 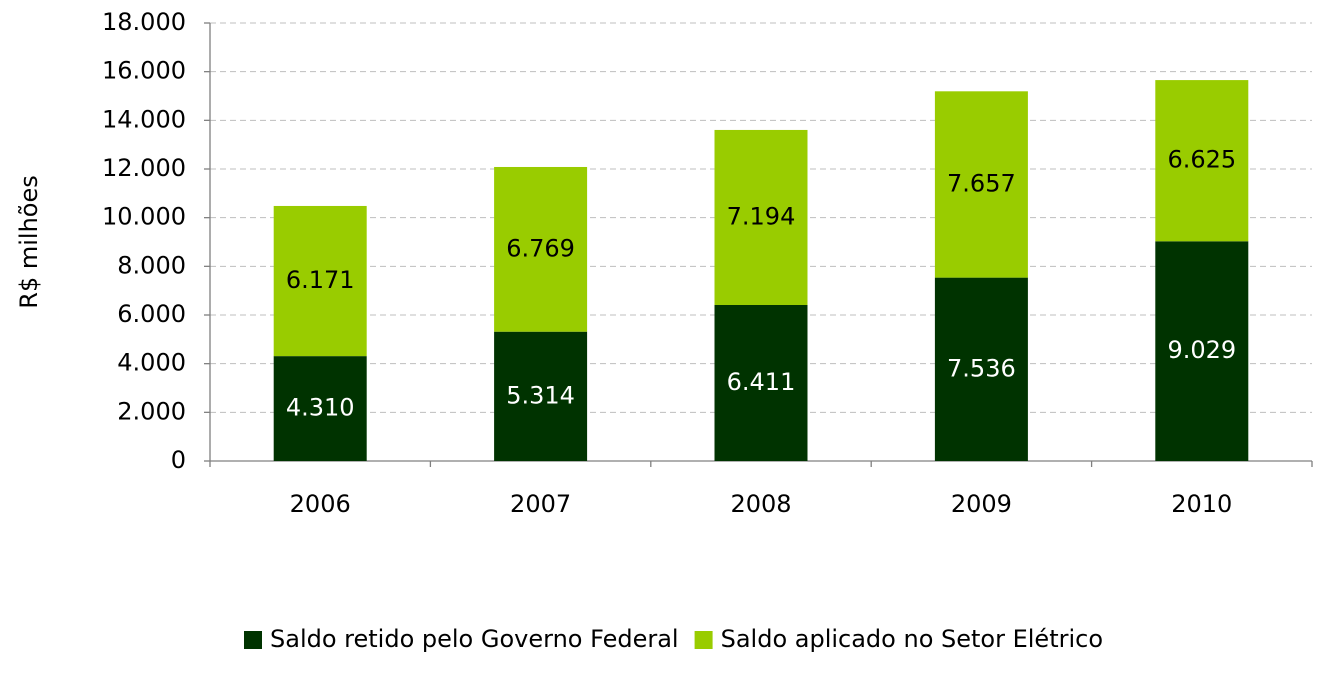 I want to click on y-tick-label: 10.000, so click(x=144, y=217).